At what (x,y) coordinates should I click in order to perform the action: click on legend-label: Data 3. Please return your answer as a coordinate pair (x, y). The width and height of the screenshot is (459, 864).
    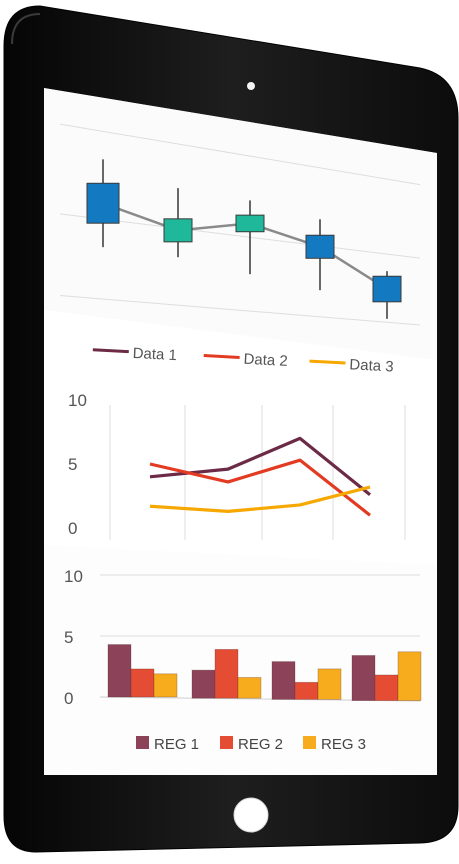
    Looking at the image, I should click on (371, 365).